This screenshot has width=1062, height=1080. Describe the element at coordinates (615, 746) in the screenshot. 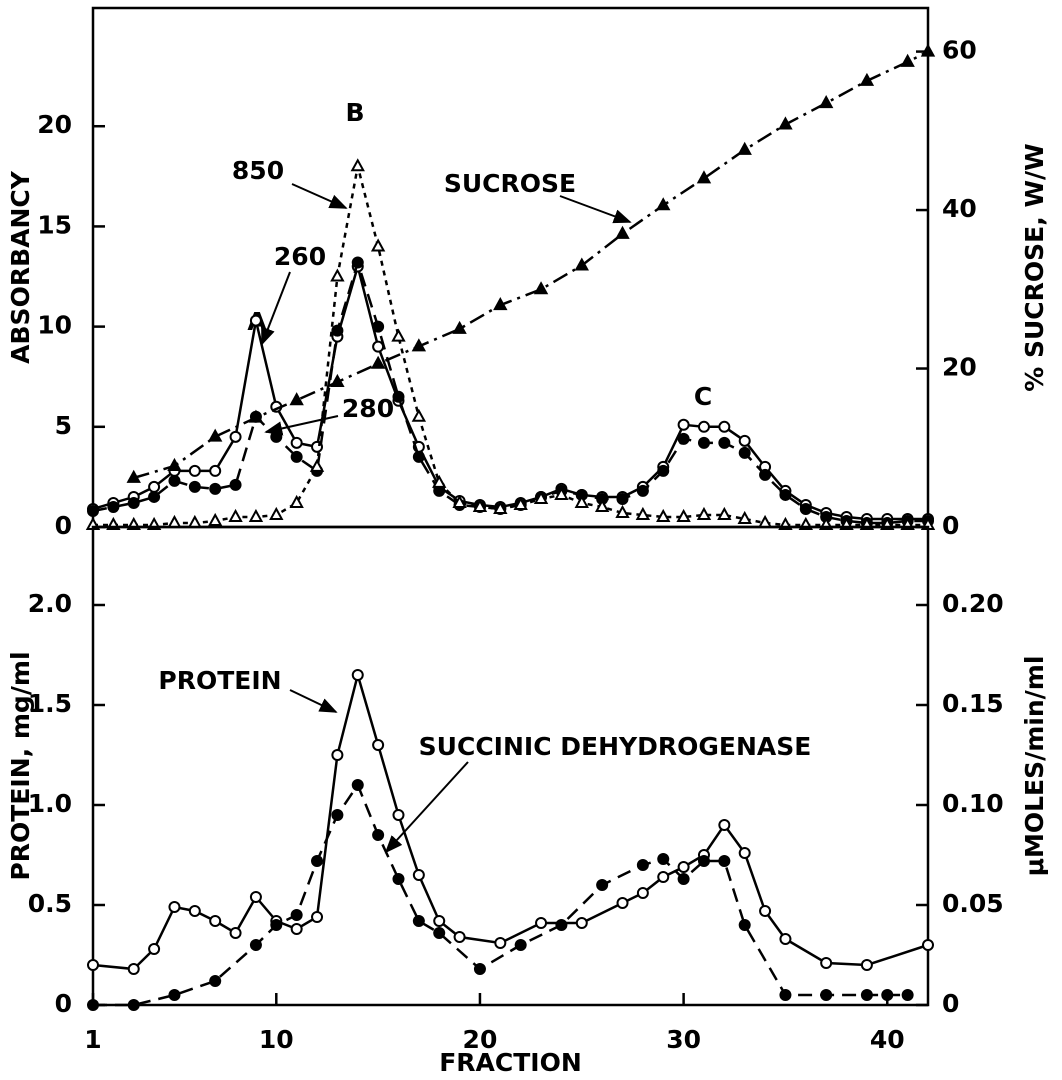

I see `series-label: SUCCINIC DEHYDROGENASE` at that location.